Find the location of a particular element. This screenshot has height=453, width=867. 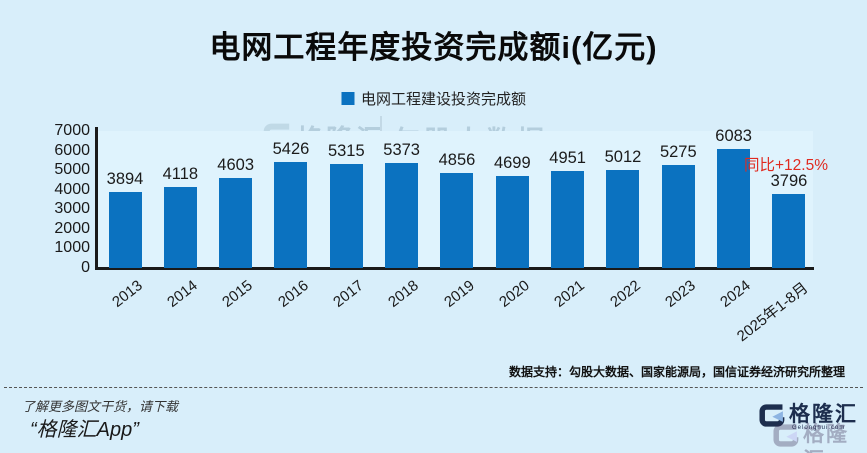

data-source-note: 数据支持：勾股大数据、国家能源局，国信证券经济研究所整理 is located at coordinates (676, 372).